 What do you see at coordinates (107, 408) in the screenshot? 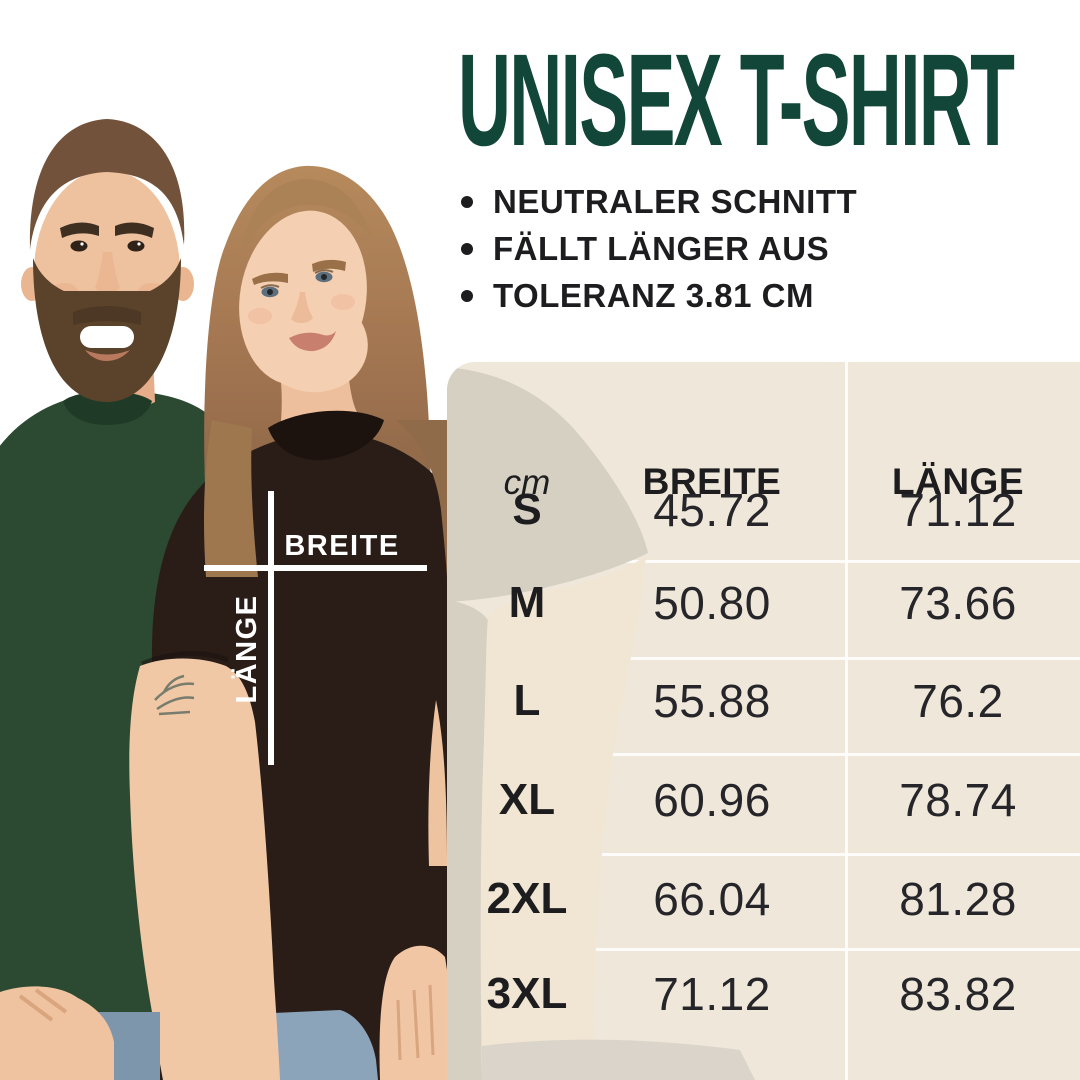
I see `man-collar` at bounding box center [107, 408].